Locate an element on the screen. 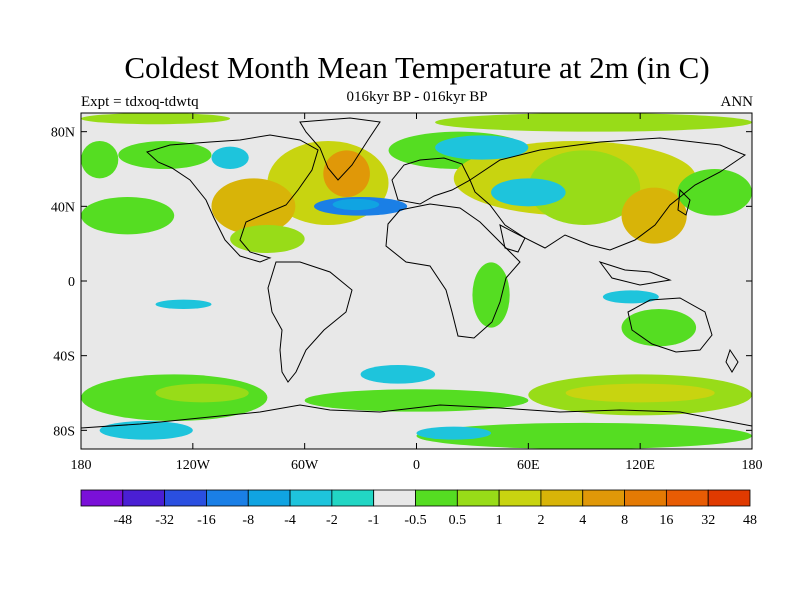  colorbar-label: 0.5 is located at coordinates (458, 520).